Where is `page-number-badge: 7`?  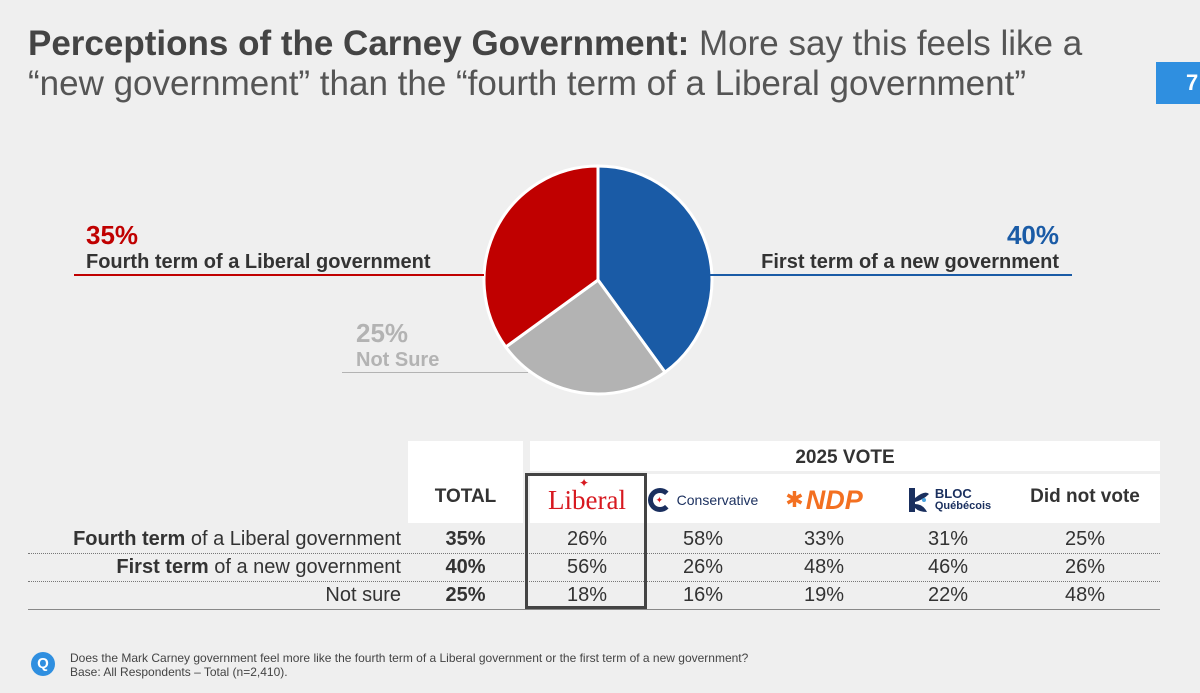
page-number-badge: 7 is located at coordinates (1178, 83).